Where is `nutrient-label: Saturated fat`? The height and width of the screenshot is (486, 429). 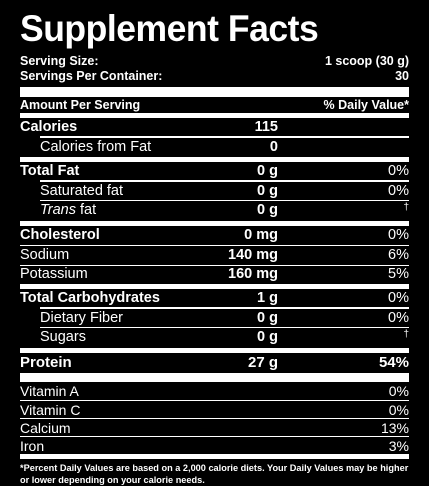 nutrient-label: Saturated fat is located at coordinates (82, 190).